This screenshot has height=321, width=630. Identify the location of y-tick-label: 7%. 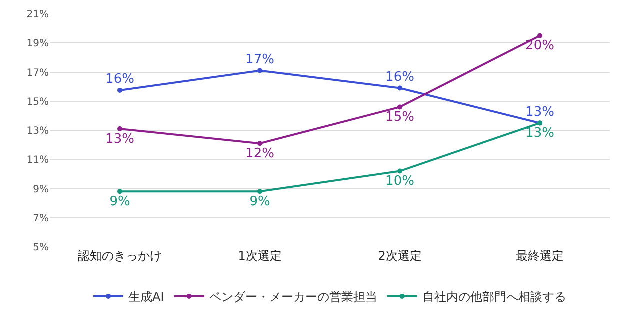
(41, 218).